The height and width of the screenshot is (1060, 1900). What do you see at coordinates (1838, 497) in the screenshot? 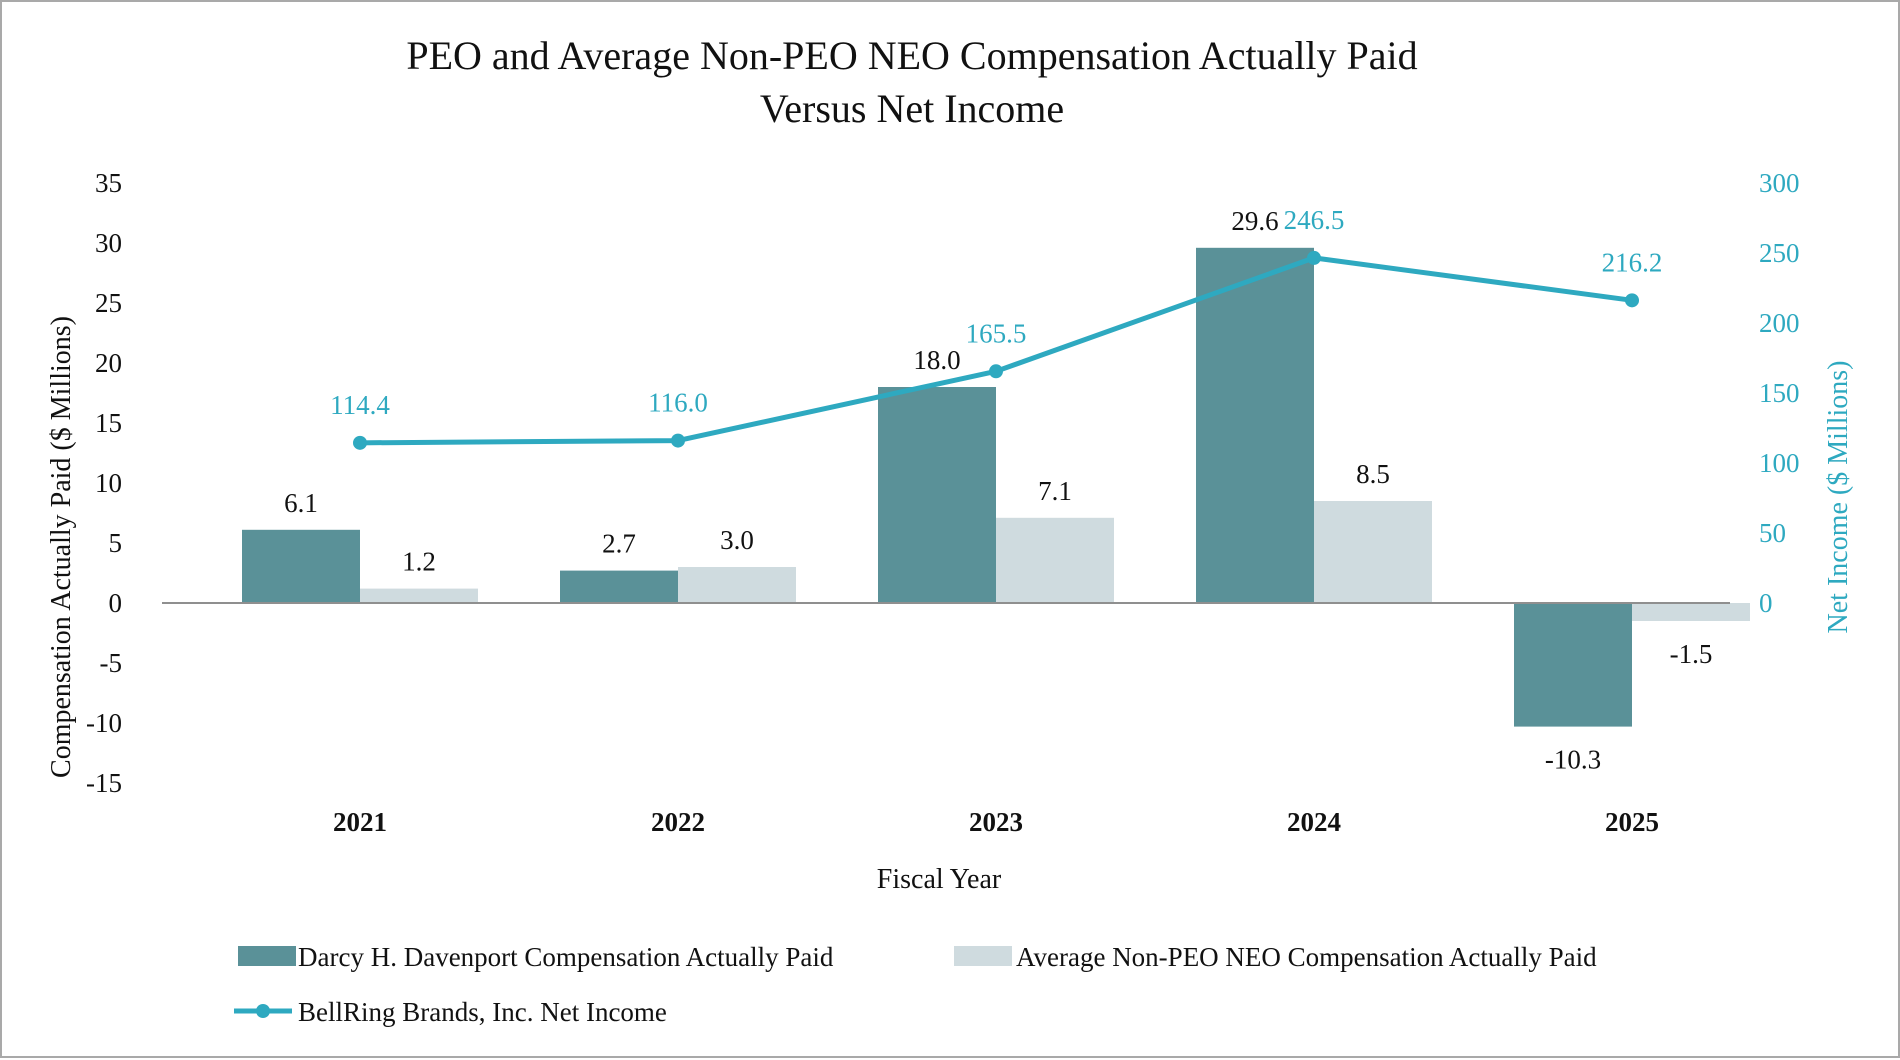
I see `right-axis-label: Net Income ($ Millions)` at bounding box center [1838, 497].